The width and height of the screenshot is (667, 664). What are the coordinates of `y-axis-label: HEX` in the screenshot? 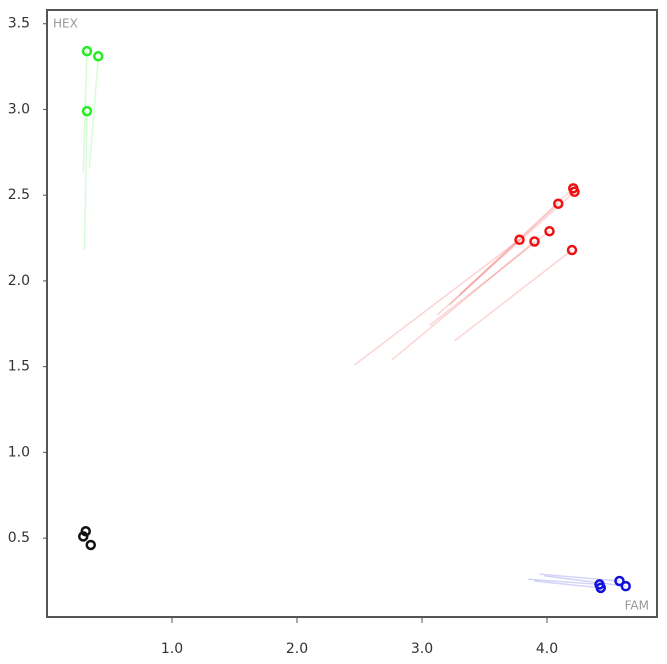 It's located at (65, 24).